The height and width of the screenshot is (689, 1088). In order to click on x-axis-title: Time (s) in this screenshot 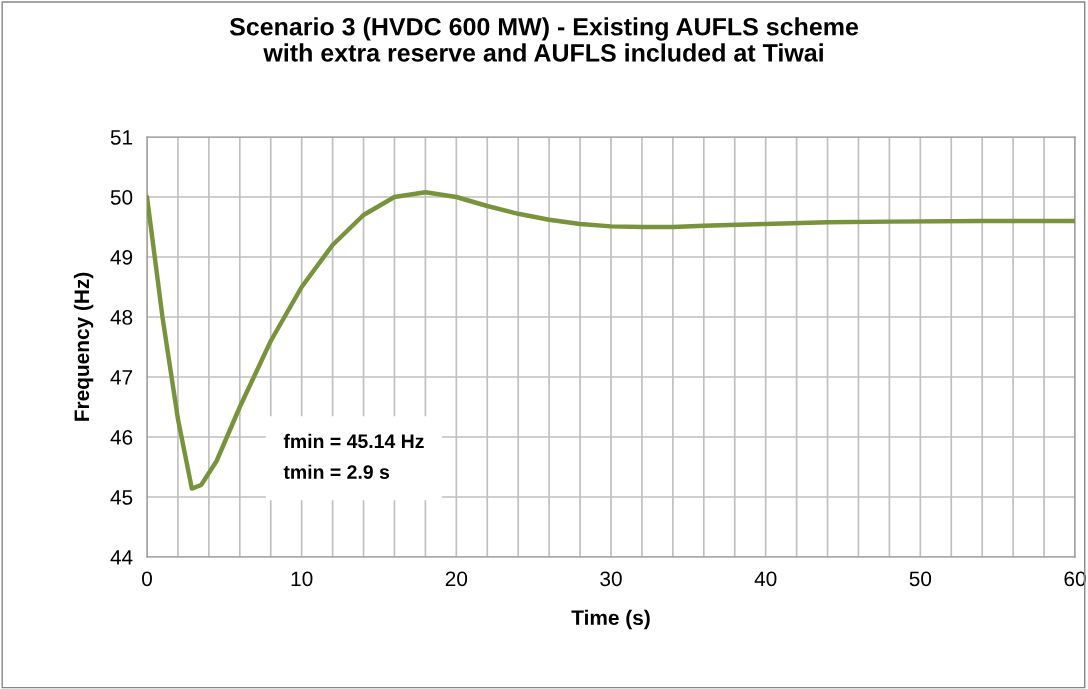, I will do `click(610, 619)`.